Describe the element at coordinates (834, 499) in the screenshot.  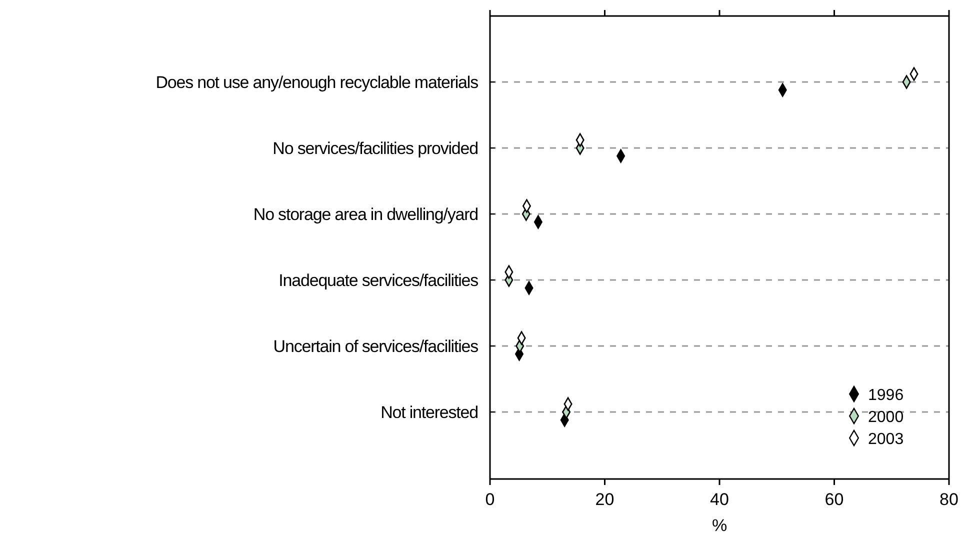
I see `x-tick-label: 60` at that location.